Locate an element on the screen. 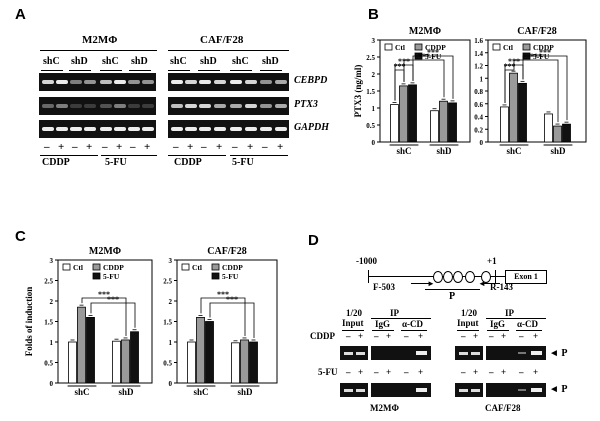  gel-gene-label: CEBPD is located at coordinates (311, 80).